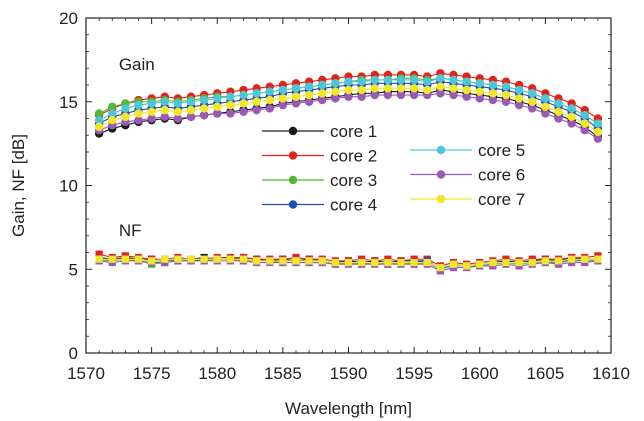  I want to click on legend-label-core-4: core 4, so click(353, 205).